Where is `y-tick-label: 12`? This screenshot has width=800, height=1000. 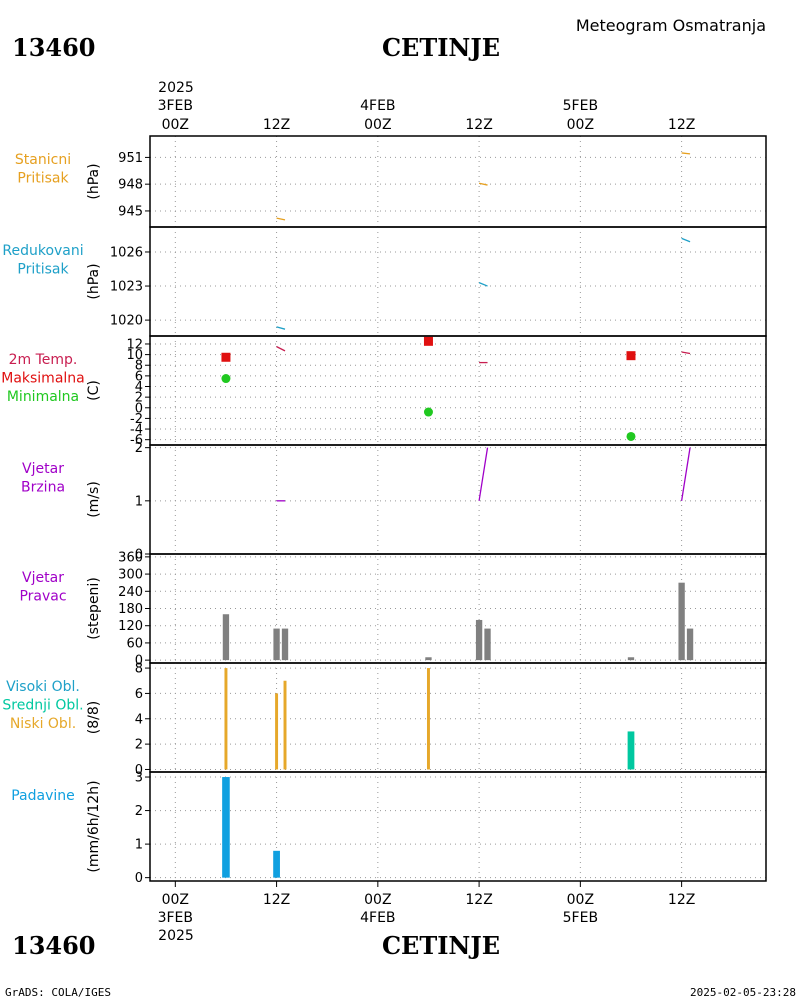 y-tick-label: 12 is located at coordinates (134, 344).